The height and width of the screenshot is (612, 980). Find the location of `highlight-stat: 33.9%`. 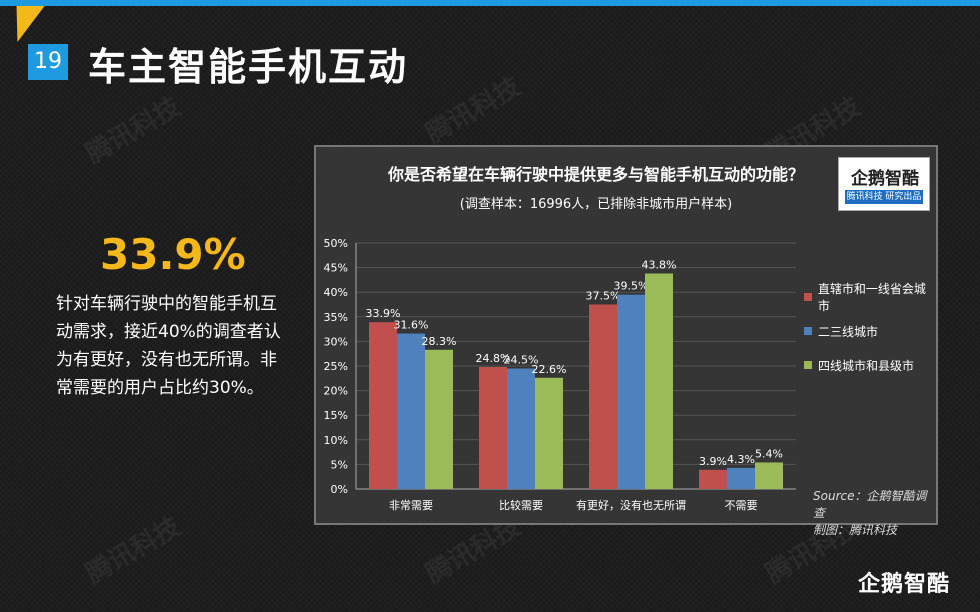

highlight-stat: 33.9% is located at coordinates (173, 254).